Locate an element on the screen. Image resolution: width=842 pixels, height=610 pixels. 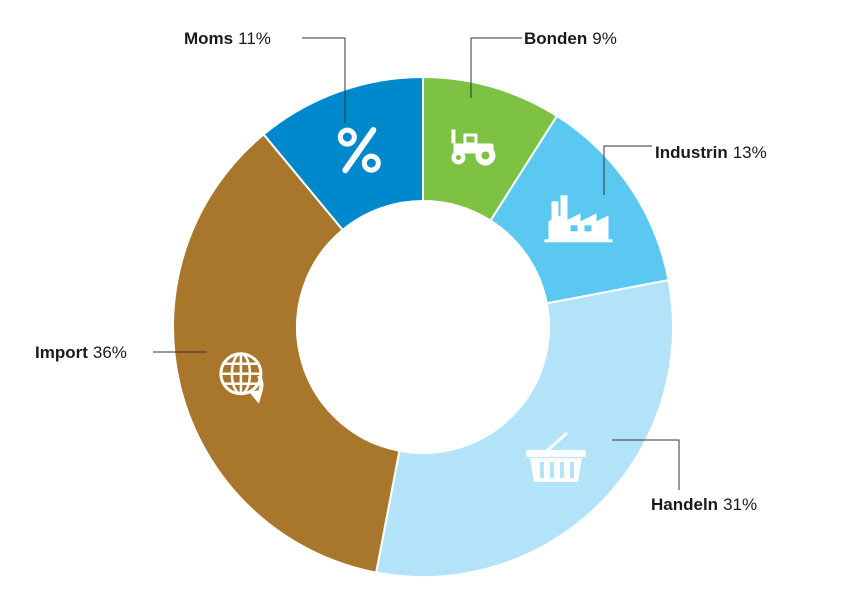
label-bonden: Bonden 9% is located at coordinates (570, 38).